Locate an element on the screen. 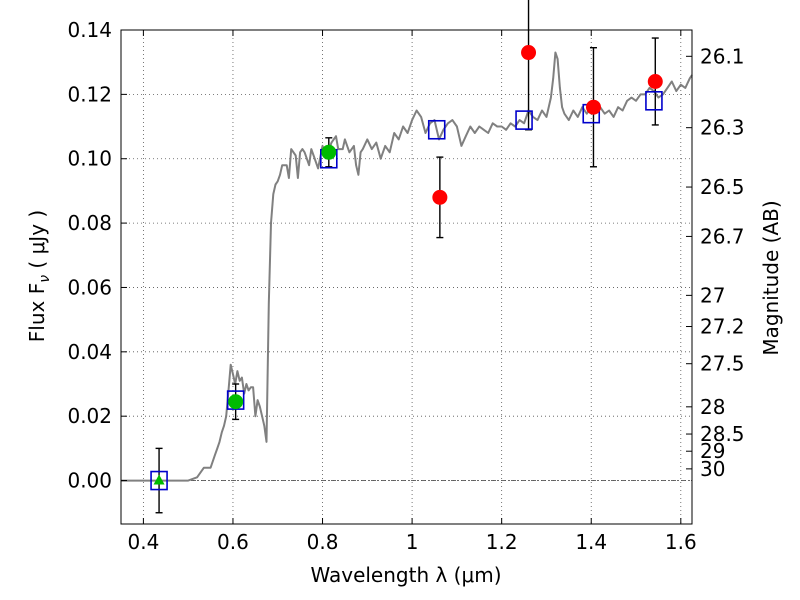 The width and height of the screenshot is (800, 600). y-tick-label: 0.04 is located at coordinates (89, 352).